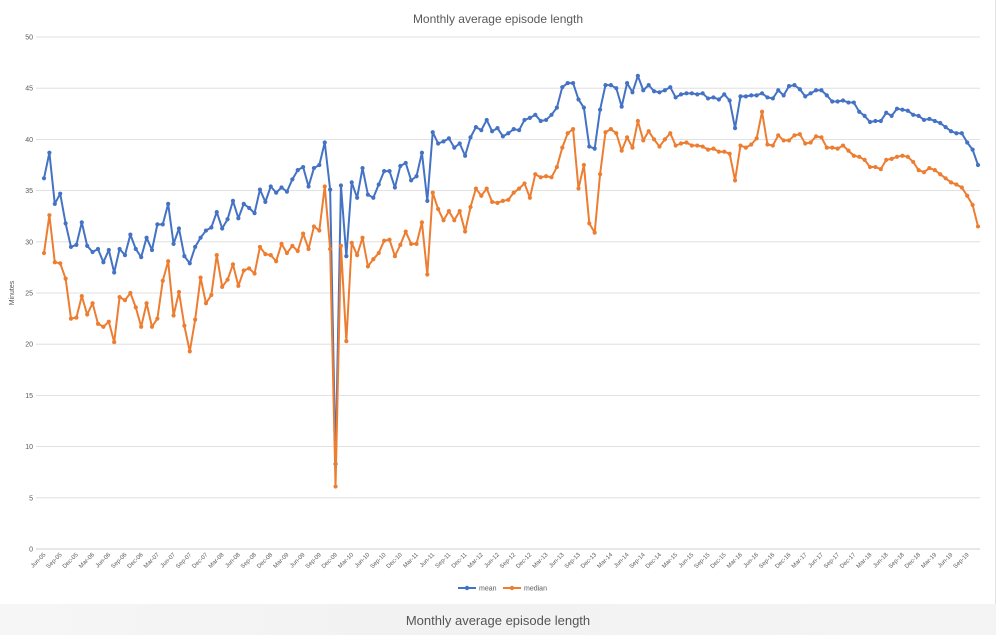 The width and height of the screenshot is (996, 635). What do you see at coordinates (573, 561) in the screenshot?
I see `x-tick-label: Sep-13` at bounding box center [573, 561].